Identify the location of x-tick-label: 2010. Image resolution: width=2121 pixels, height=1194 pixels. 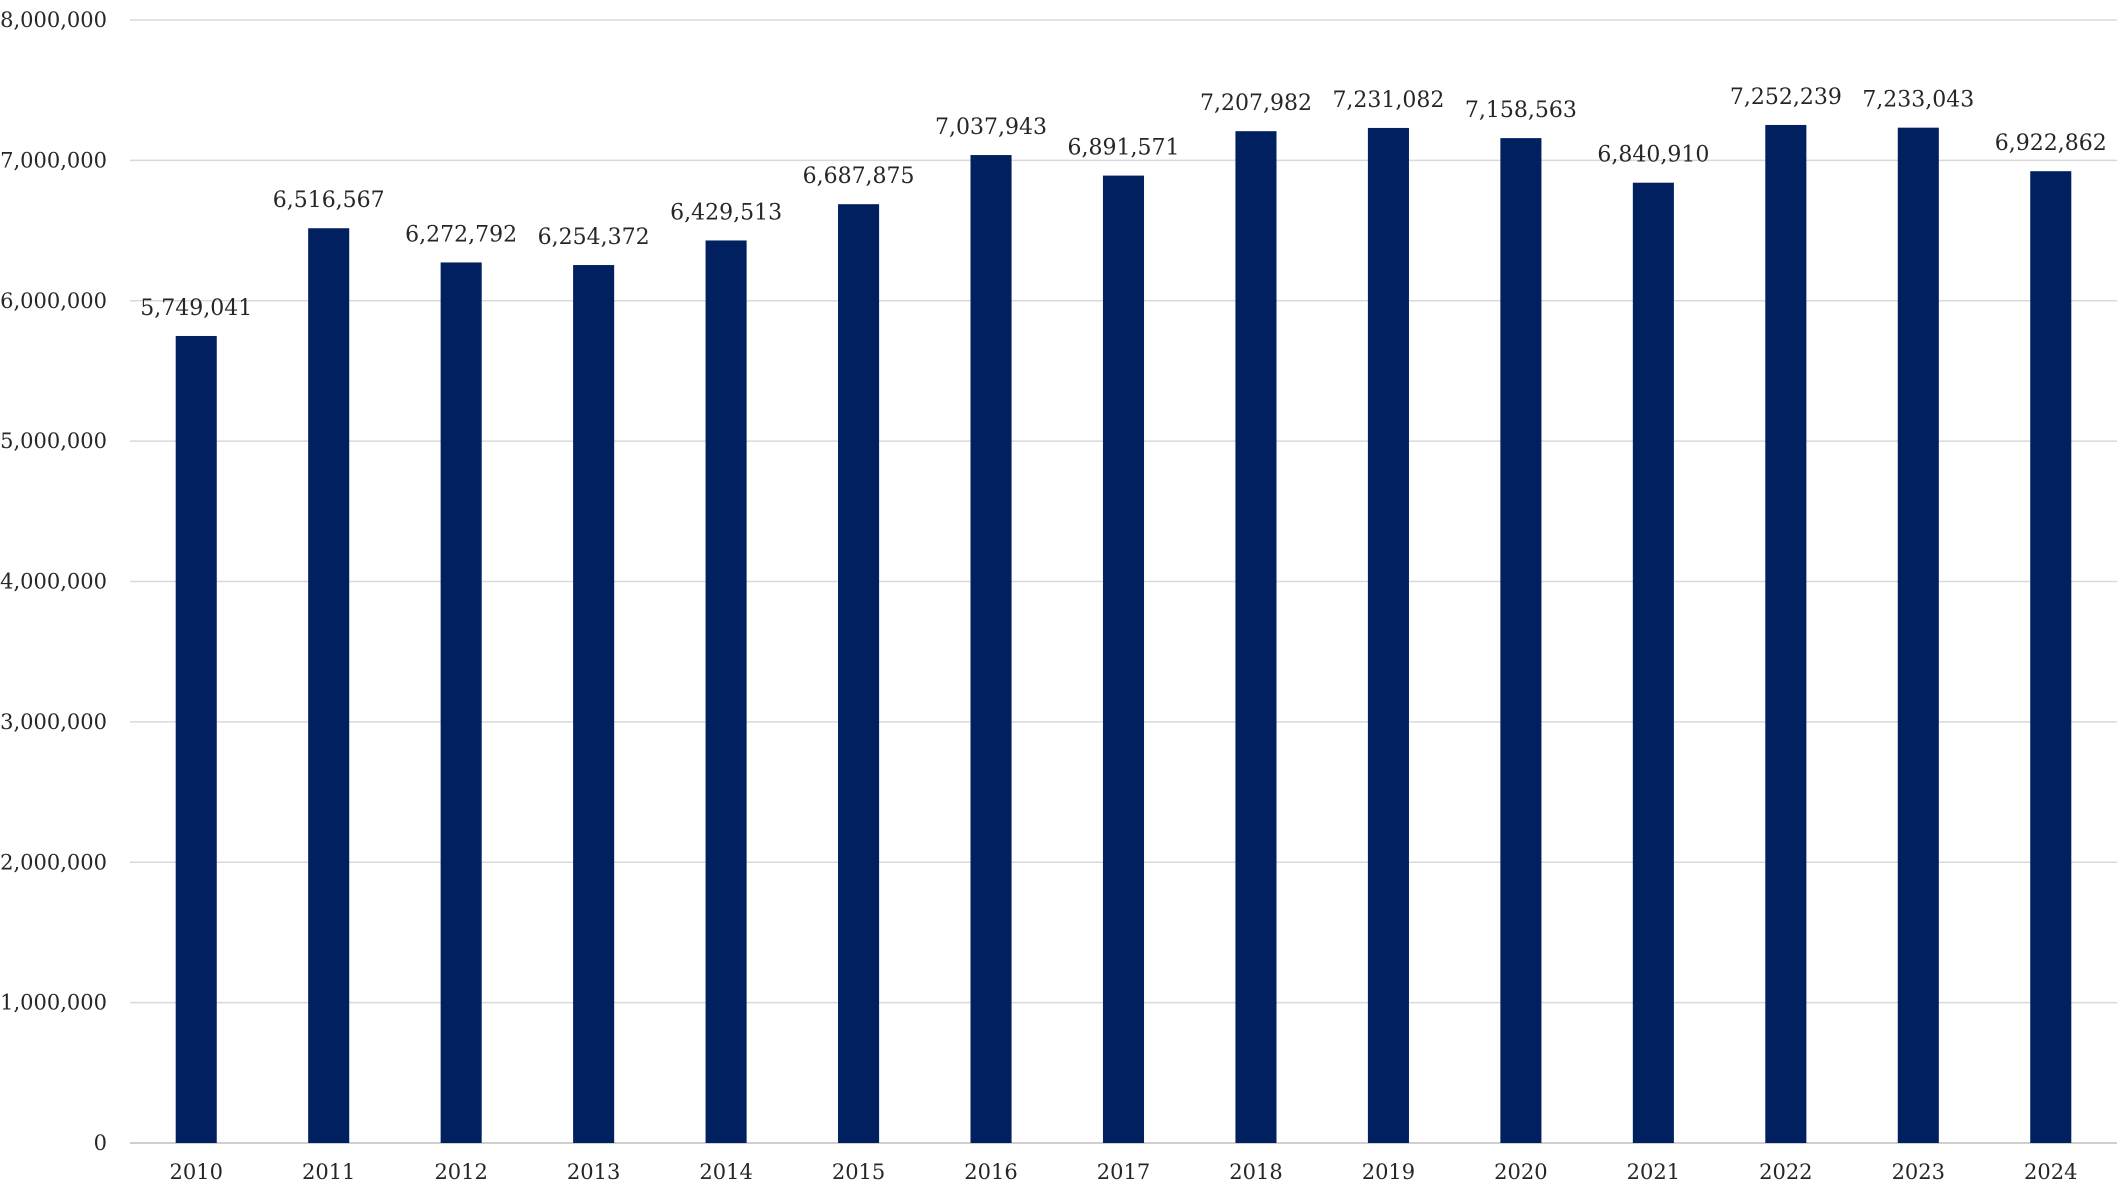
(196, 1172).